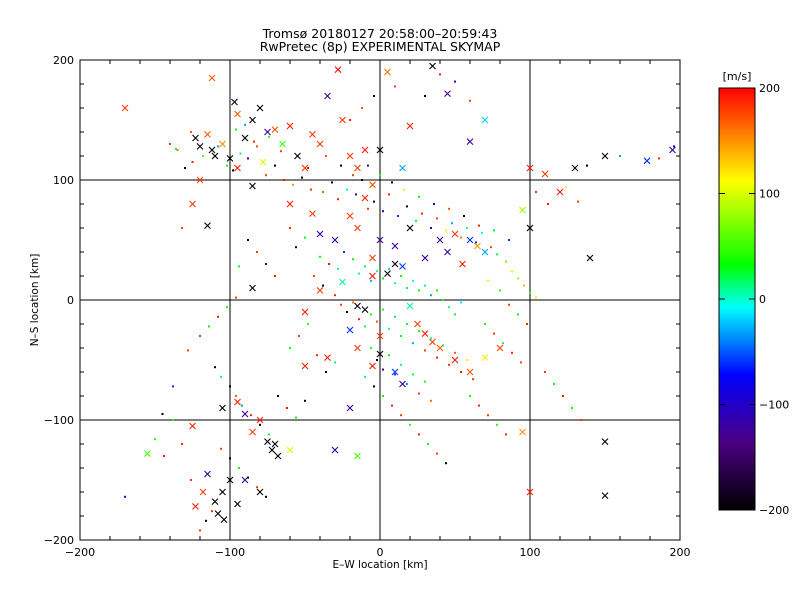  What do you see at coordinates (754, 299) in the screenshot?
I see `colorbar-ticks: 200 100 0 −100 −200` at bounding box center [754, 299].